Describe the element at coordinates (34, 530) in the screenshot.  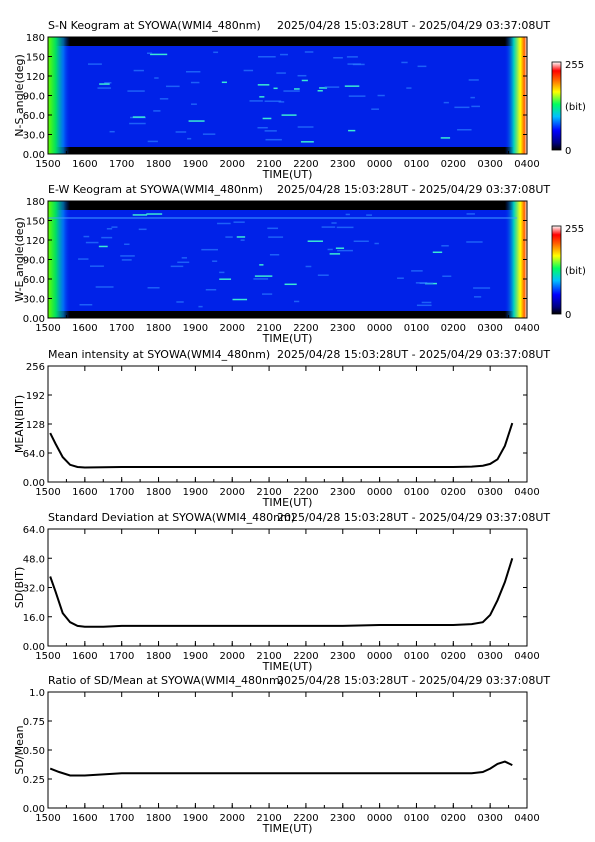
I see `y-tick-label: 64.0` at that location.